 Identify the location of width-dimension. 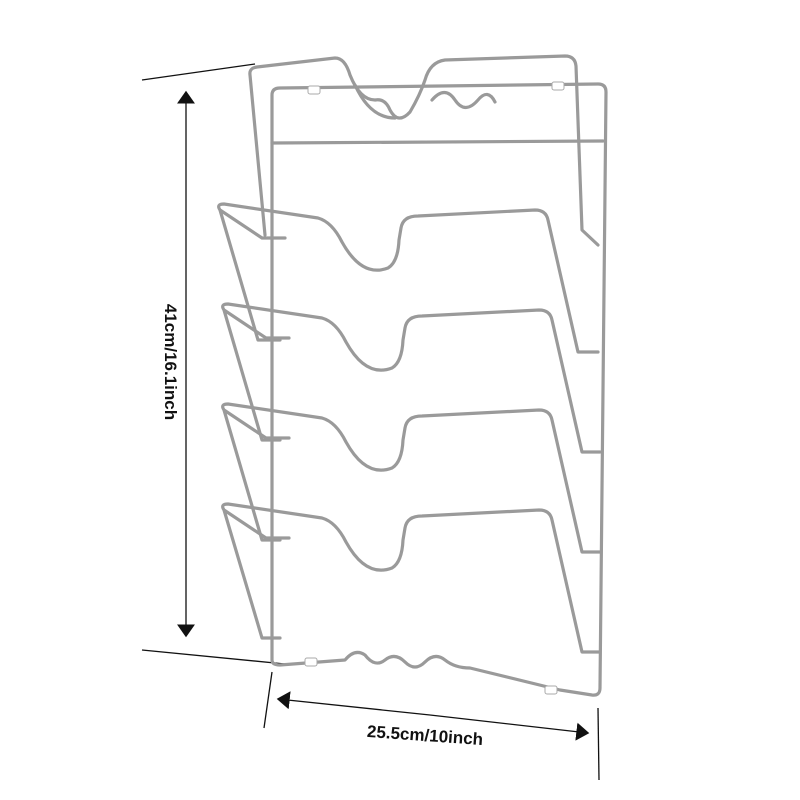
(431, 726).